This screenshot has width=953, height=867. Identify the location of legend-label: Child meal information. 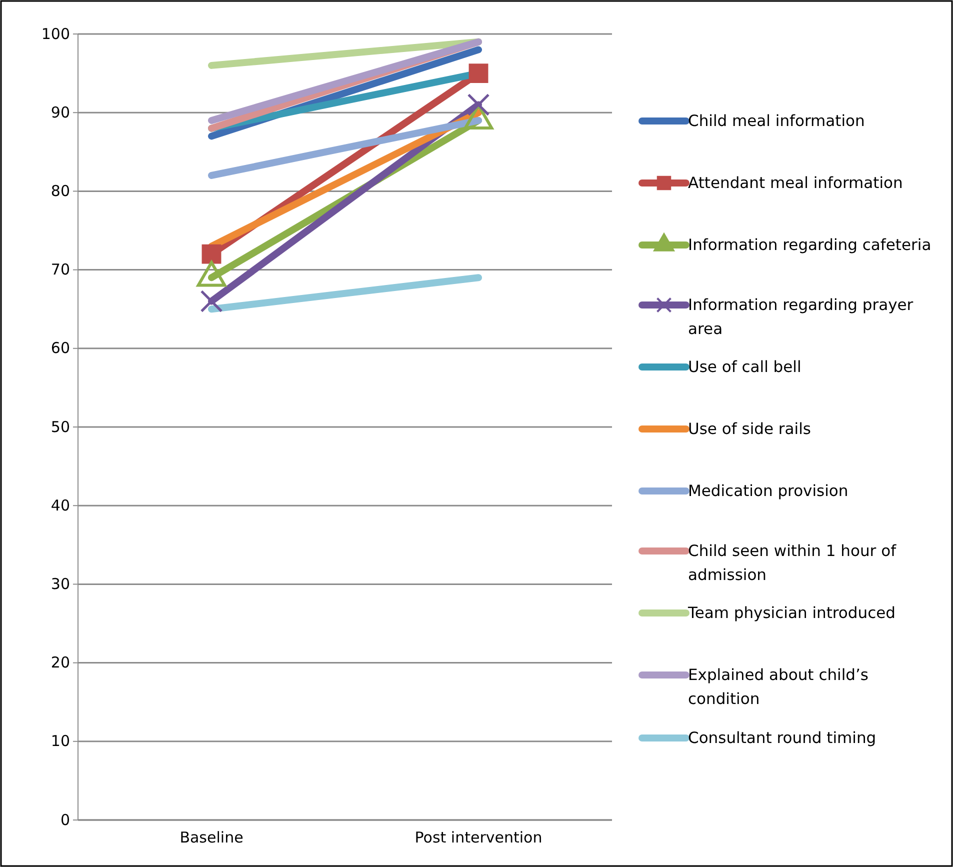
(776, 121).